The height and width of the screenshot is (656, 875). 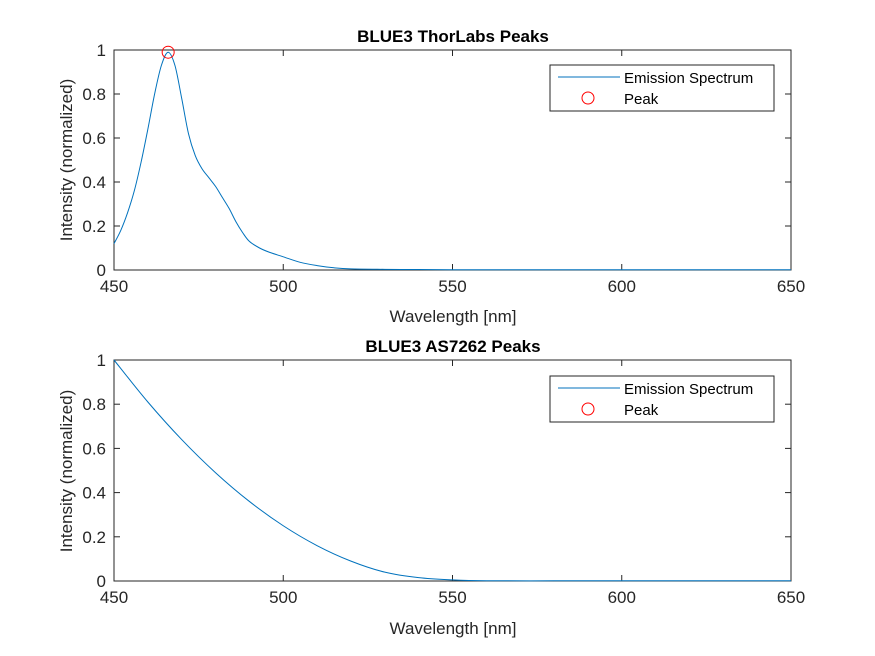 What do you see at coordinates (453, 36) in the screenshot?
I see `chart-title: BLUE3 ThorLabs Peaks` at bounding box center [453, 36].